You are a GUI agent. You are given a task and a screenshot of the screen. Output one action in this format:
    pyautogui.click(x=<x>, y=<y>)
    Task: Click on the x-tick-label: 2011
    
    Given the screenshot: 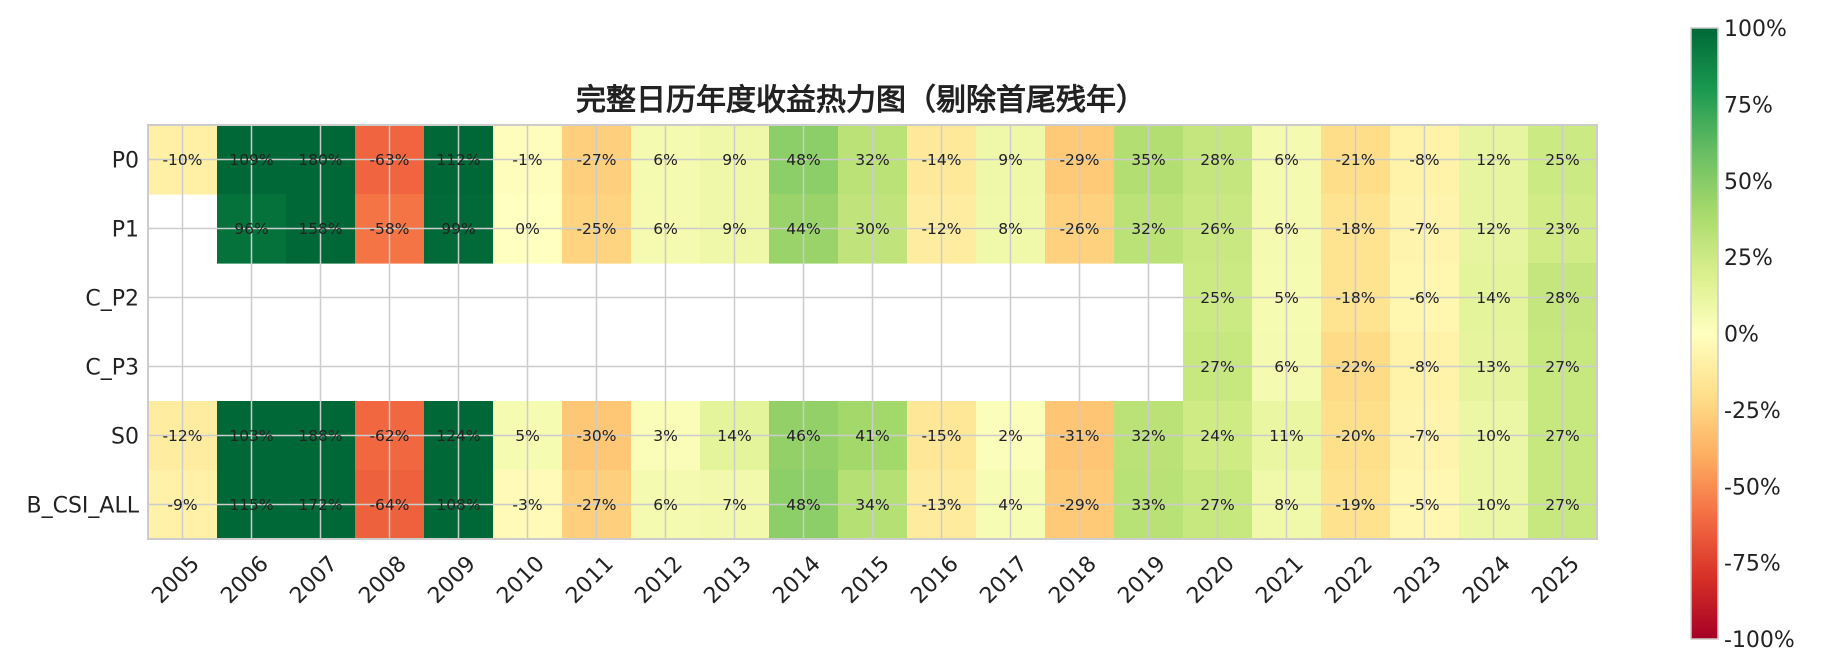 What is the action you would take?
    pyautogui.click(x=589, y=580)
    